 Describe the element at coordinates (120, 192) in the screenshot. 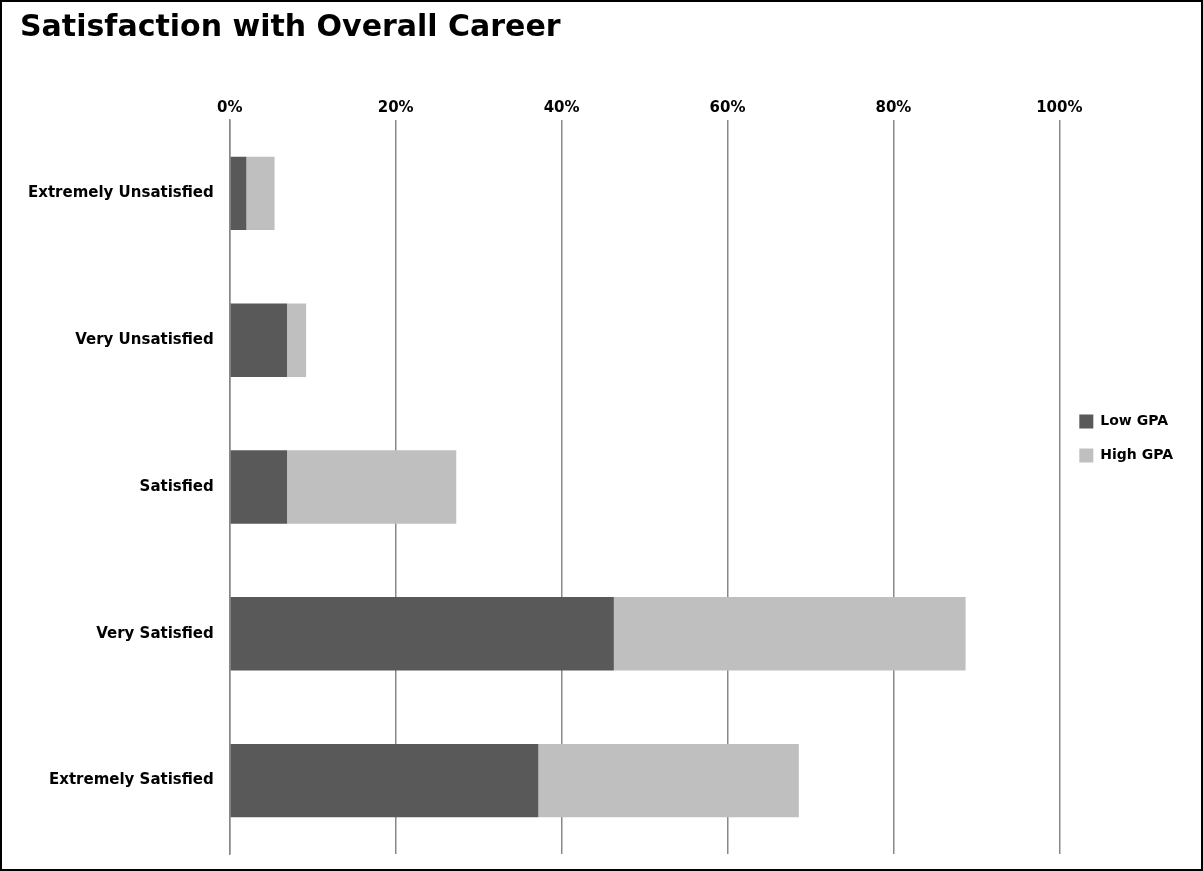

I see `y-tick-label: Extremely Unsatisfied` at that location.